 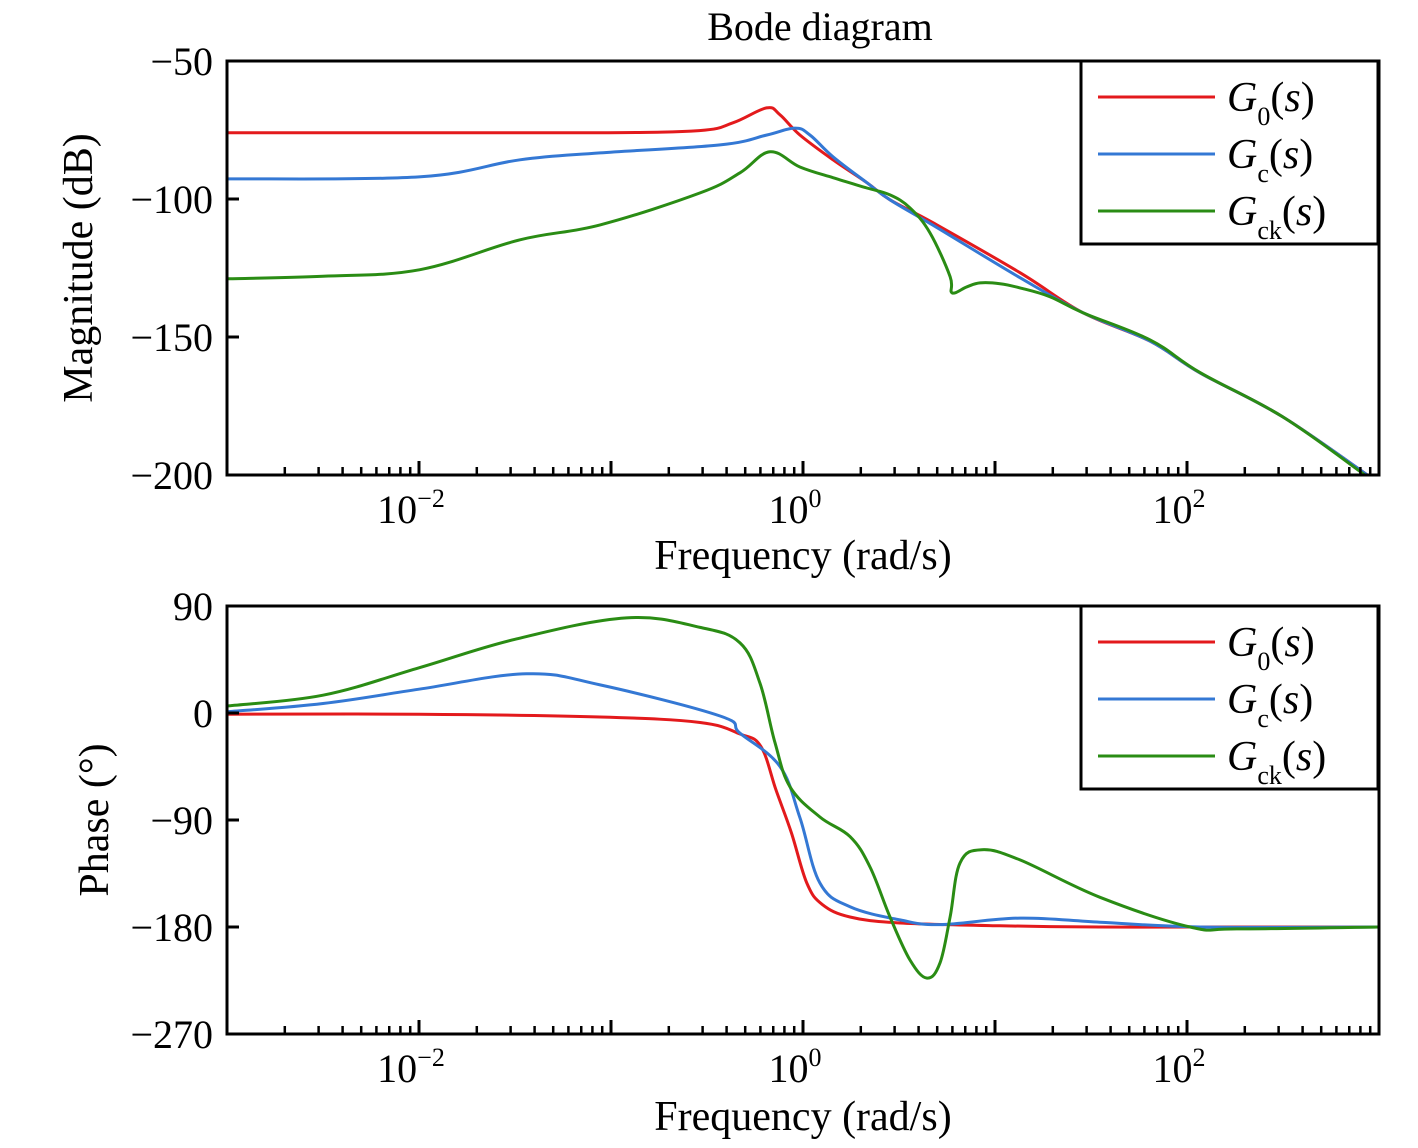 I want to click on phase-legend: G0(s)Gc(s)Gck(s), so click(x=1229, y=697).